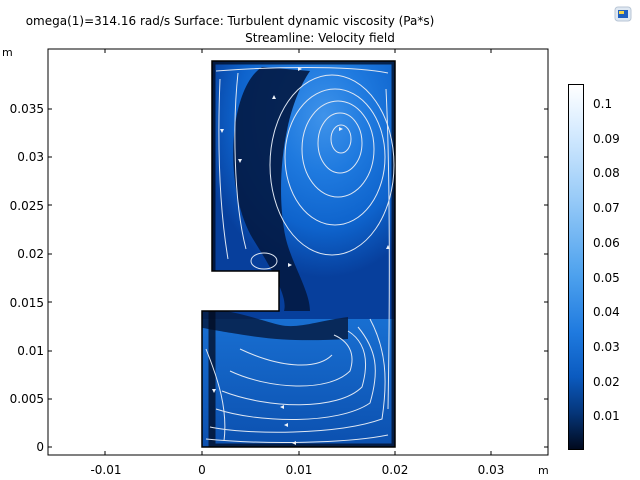 This screenshot has width=640, height=480. What do you see at coordinates (606, 139) in the screenshot?
I see `colorbar-tick-label: 0.09` at bounding box center [606, 139].